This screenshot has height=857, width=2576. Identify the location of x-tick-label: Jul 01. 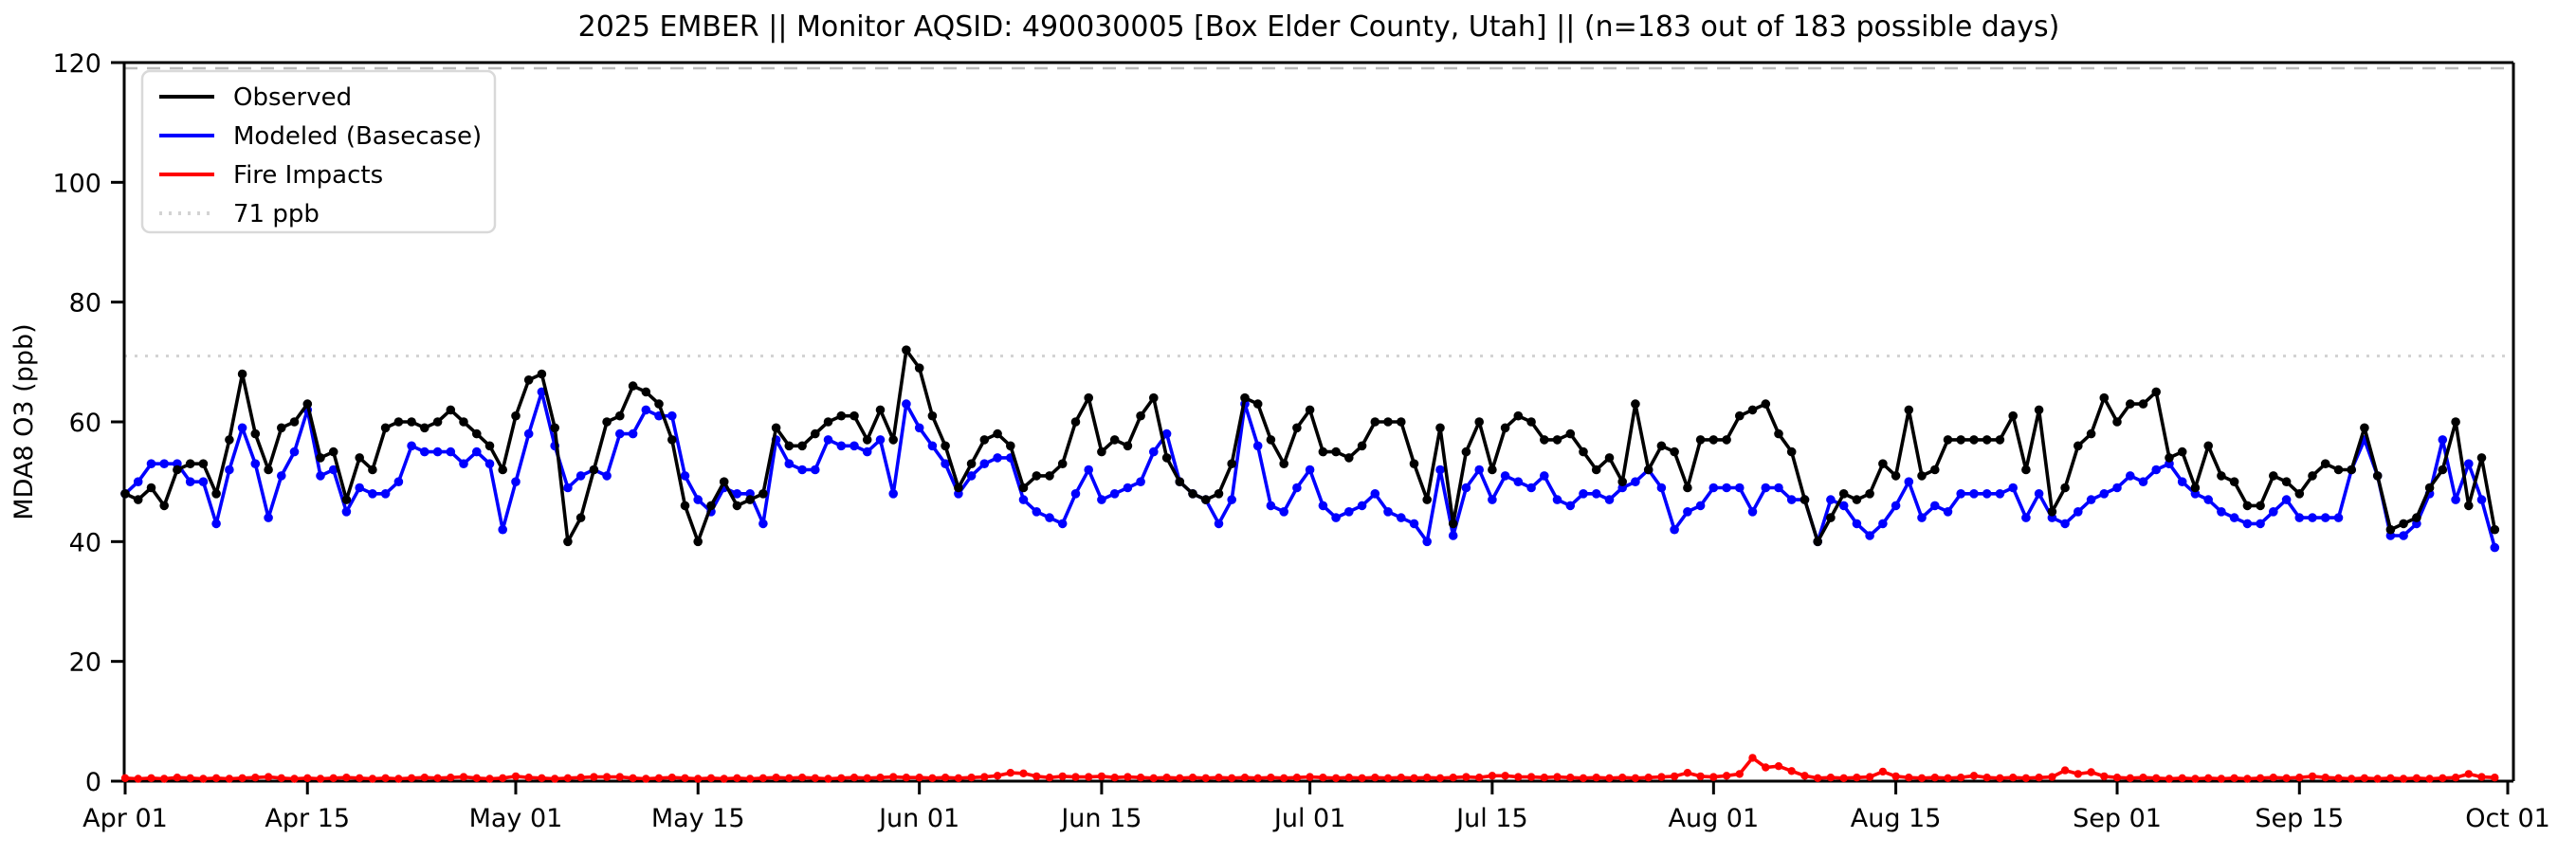
(1309, 818).